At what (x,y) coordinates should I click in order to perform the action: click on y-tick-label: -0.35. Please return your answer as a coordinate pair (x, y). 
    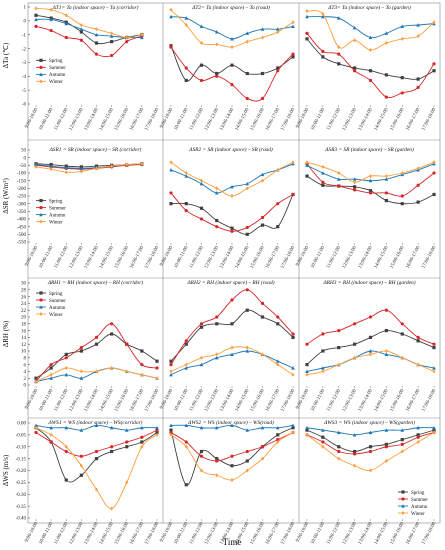
    Looking at the image, I should click on (21, 507).